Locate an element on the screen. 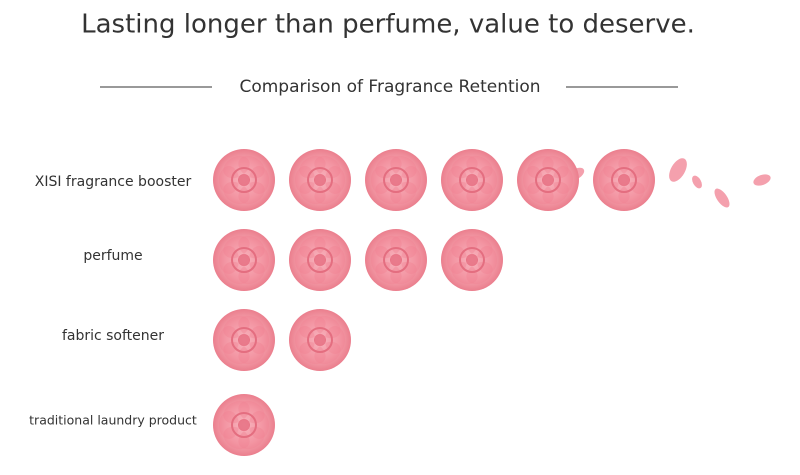  category-label: perfume is located at coordinates (112, 256).